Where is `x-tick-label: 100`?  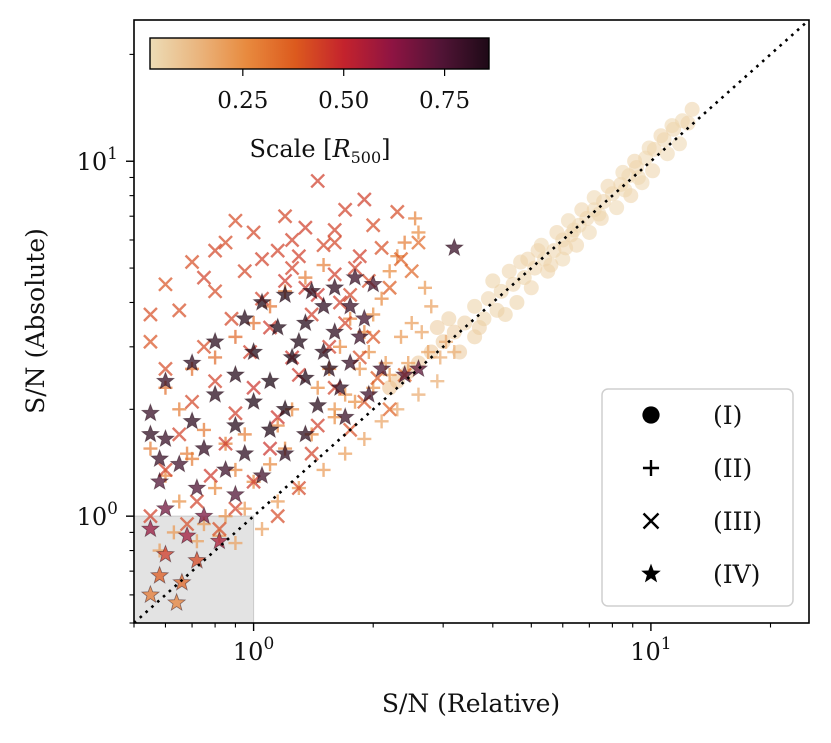 x-tick-label: 100 is located at coordinates (253, 650).